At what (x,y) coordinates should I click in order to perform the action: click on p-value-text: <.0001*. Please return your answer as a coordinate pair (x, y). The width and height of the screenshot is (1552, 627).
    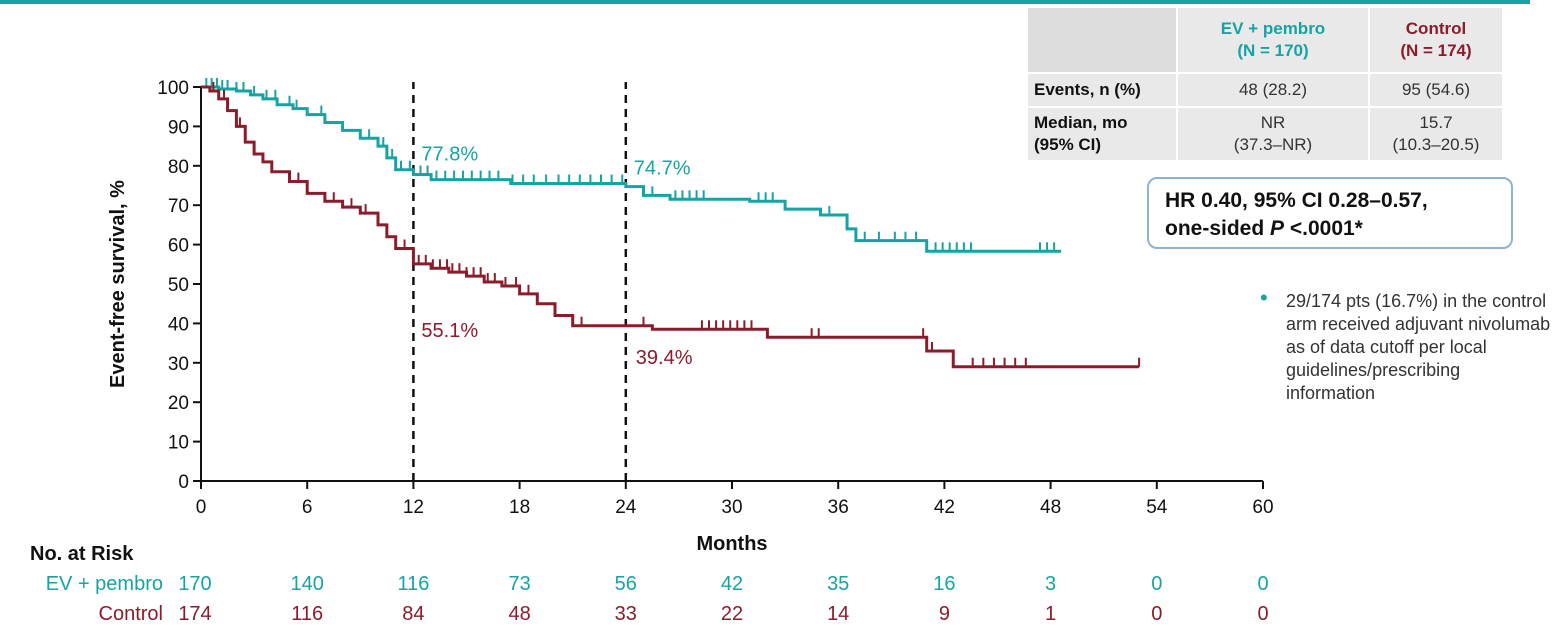
    Looking at the image, I should click on (1323, 228).